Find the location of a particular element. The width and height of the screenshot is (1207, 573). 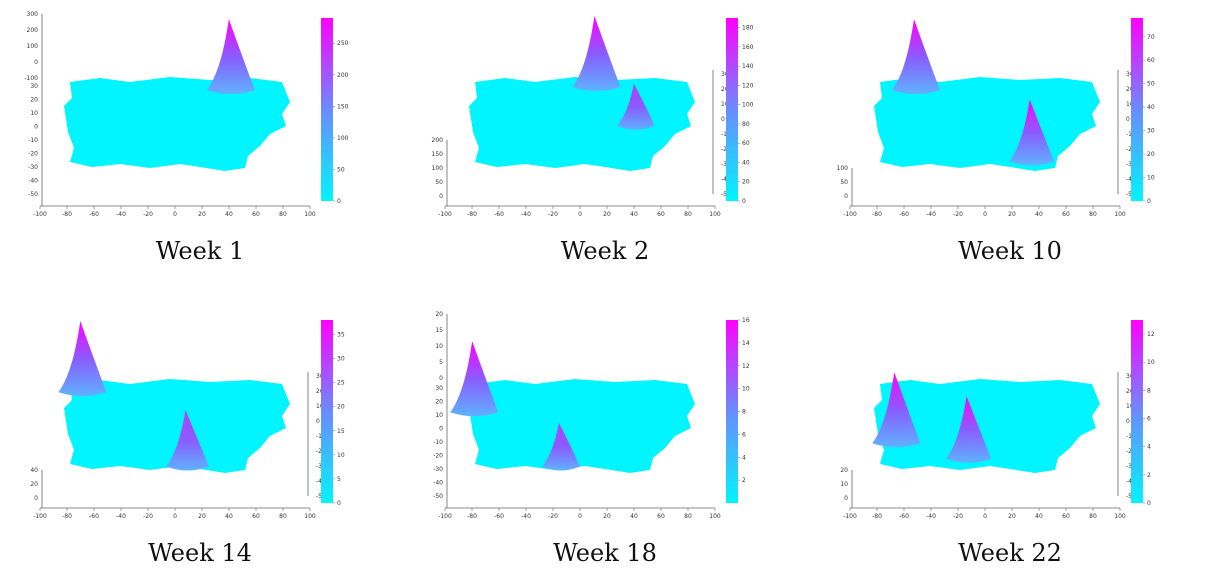

z-tick-label: 20 is located at coordinates (844, 470).